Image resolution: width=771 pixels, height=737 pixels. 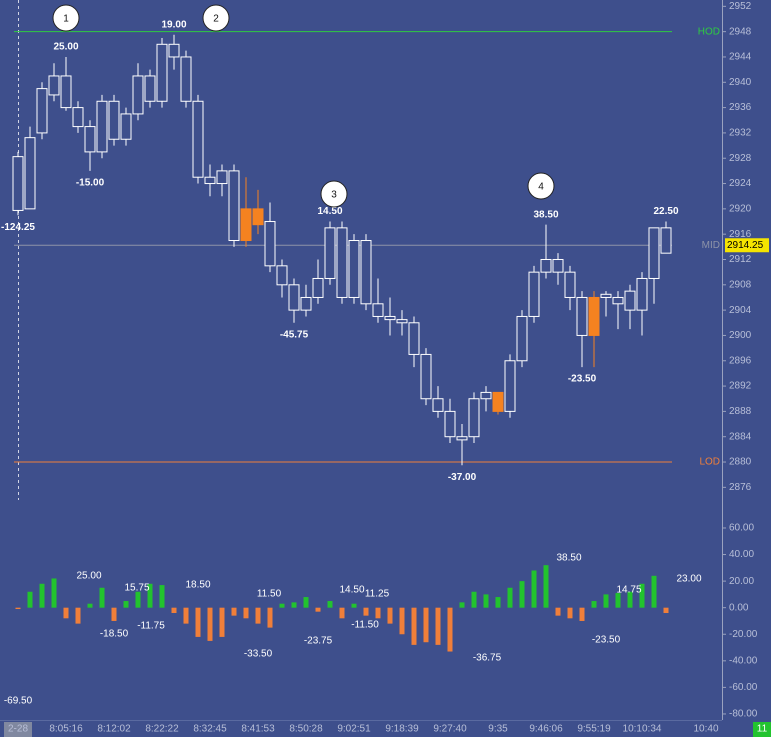 I want to click on y-tick-label: 2952, so click(x=740, y=6).